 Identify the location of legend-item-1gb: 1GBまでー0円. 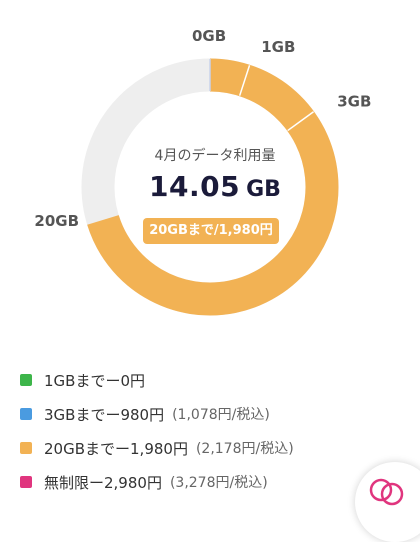
(220, 380).